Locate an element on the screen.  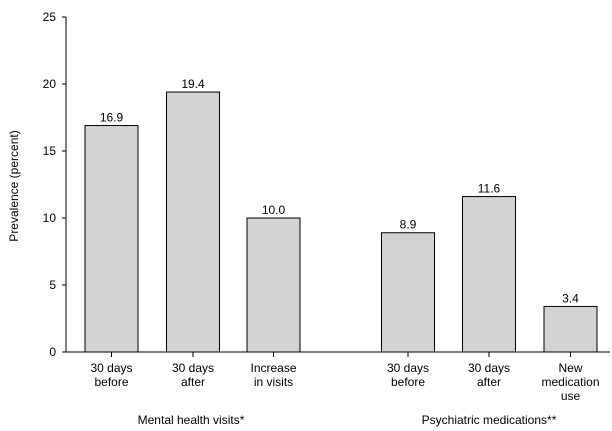
data-label: 3.4 is located at coordinates (570, 298).